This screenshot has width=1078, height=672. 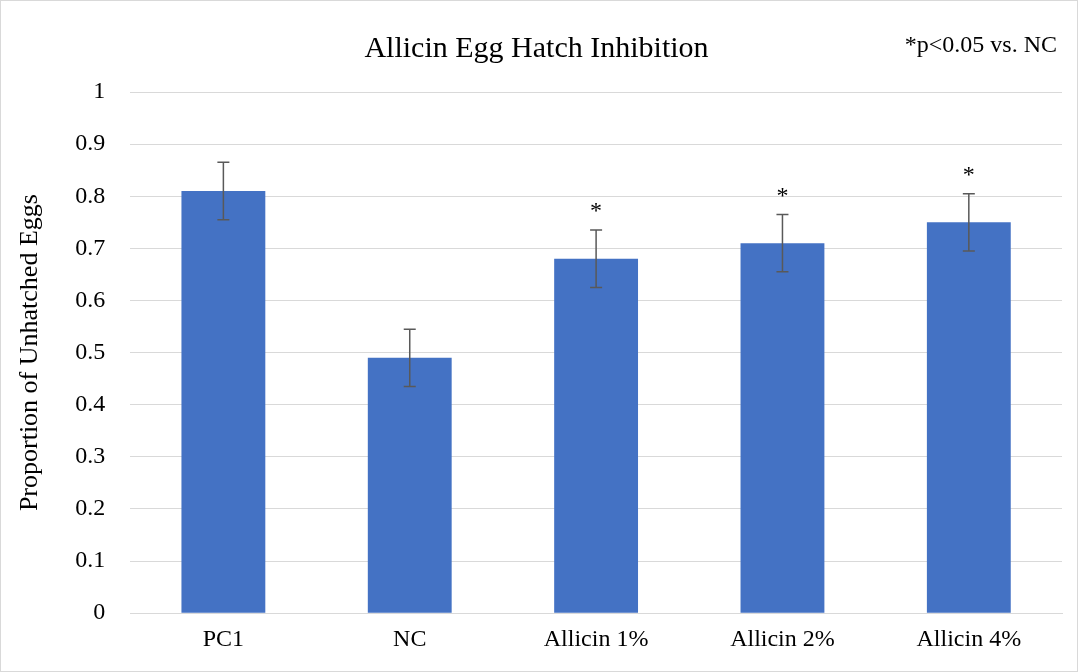 I want to click on y-tick-label: 0.2, so click(x=90, y=507).